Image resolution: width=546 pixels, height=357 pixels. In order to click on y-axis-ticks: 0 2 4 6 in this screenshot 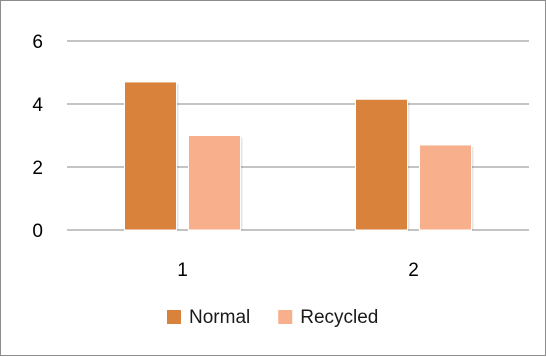, I will do `click(37, 137)`.